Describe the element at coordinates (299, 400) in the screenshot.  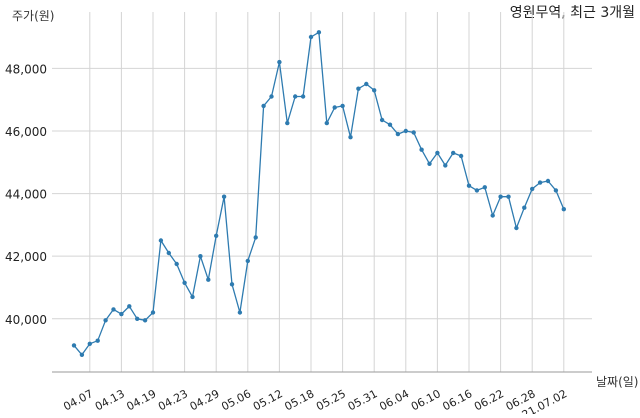
I see `x-tick-label: 05.18` at that location.